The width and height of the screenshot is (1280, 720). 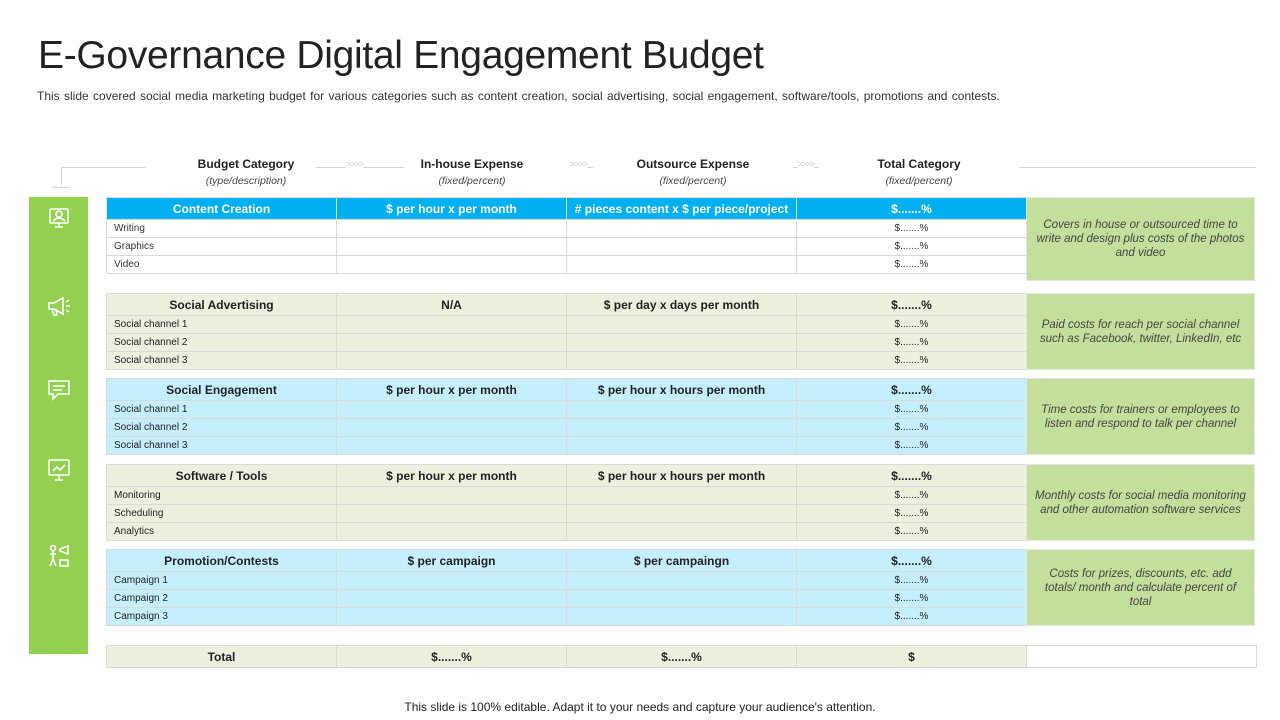 What do you see at coordinates (401, 55) in the screenshot?
I see `page-title: E-Governance Digital Engagement Budget` at bounding box center [401, 55].